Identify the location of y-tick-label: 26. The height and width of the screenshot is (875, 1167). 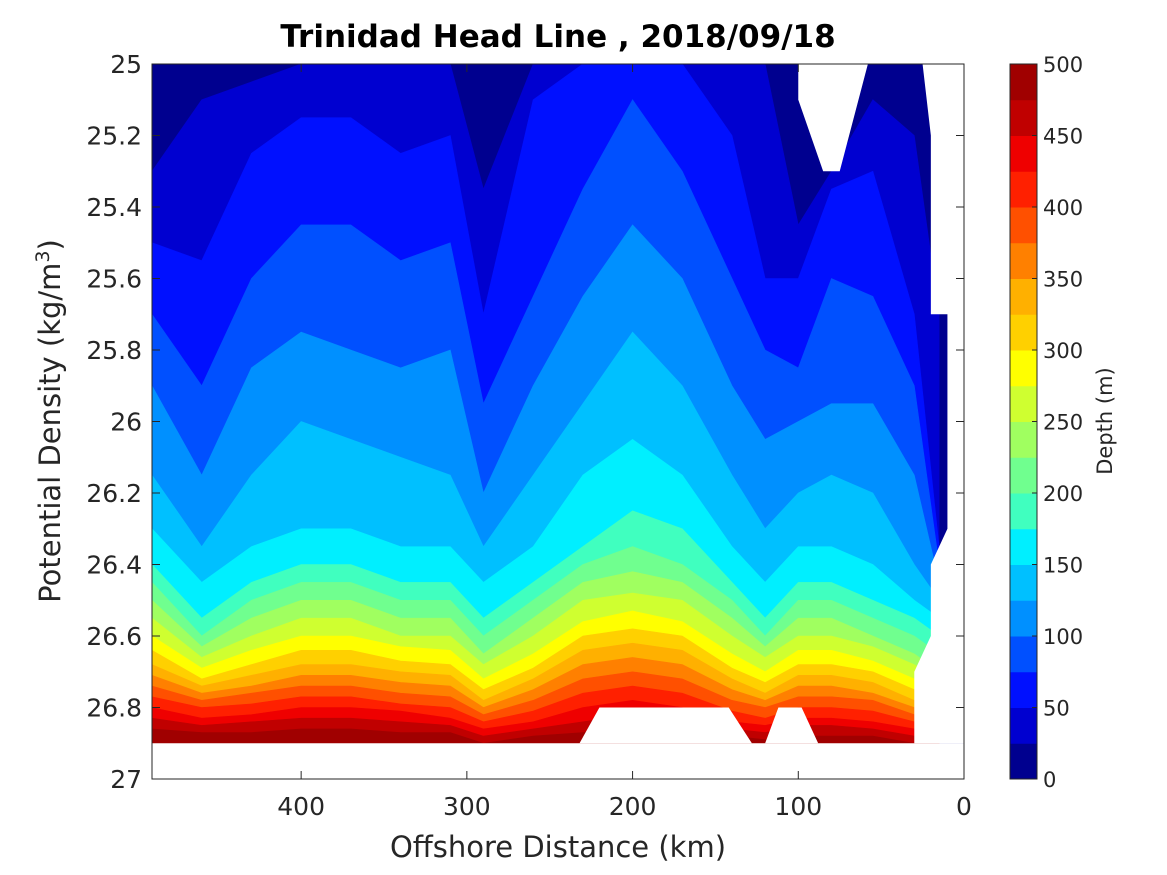
(126, 422).